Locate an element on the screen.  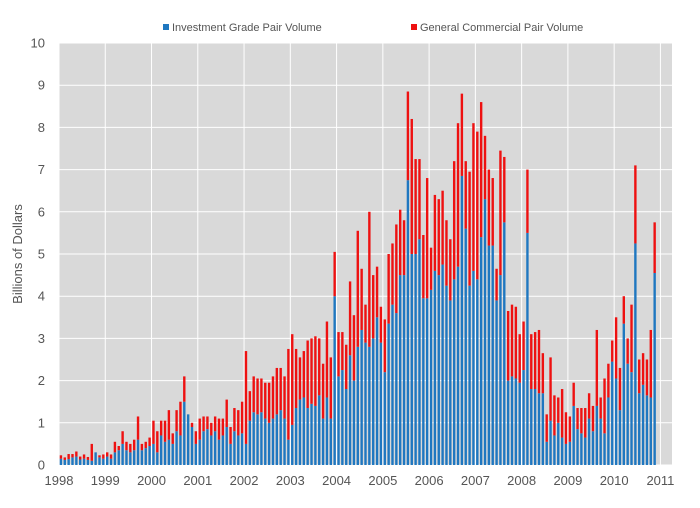
y-tick-label: 9 is located at coordinates (41, 85).